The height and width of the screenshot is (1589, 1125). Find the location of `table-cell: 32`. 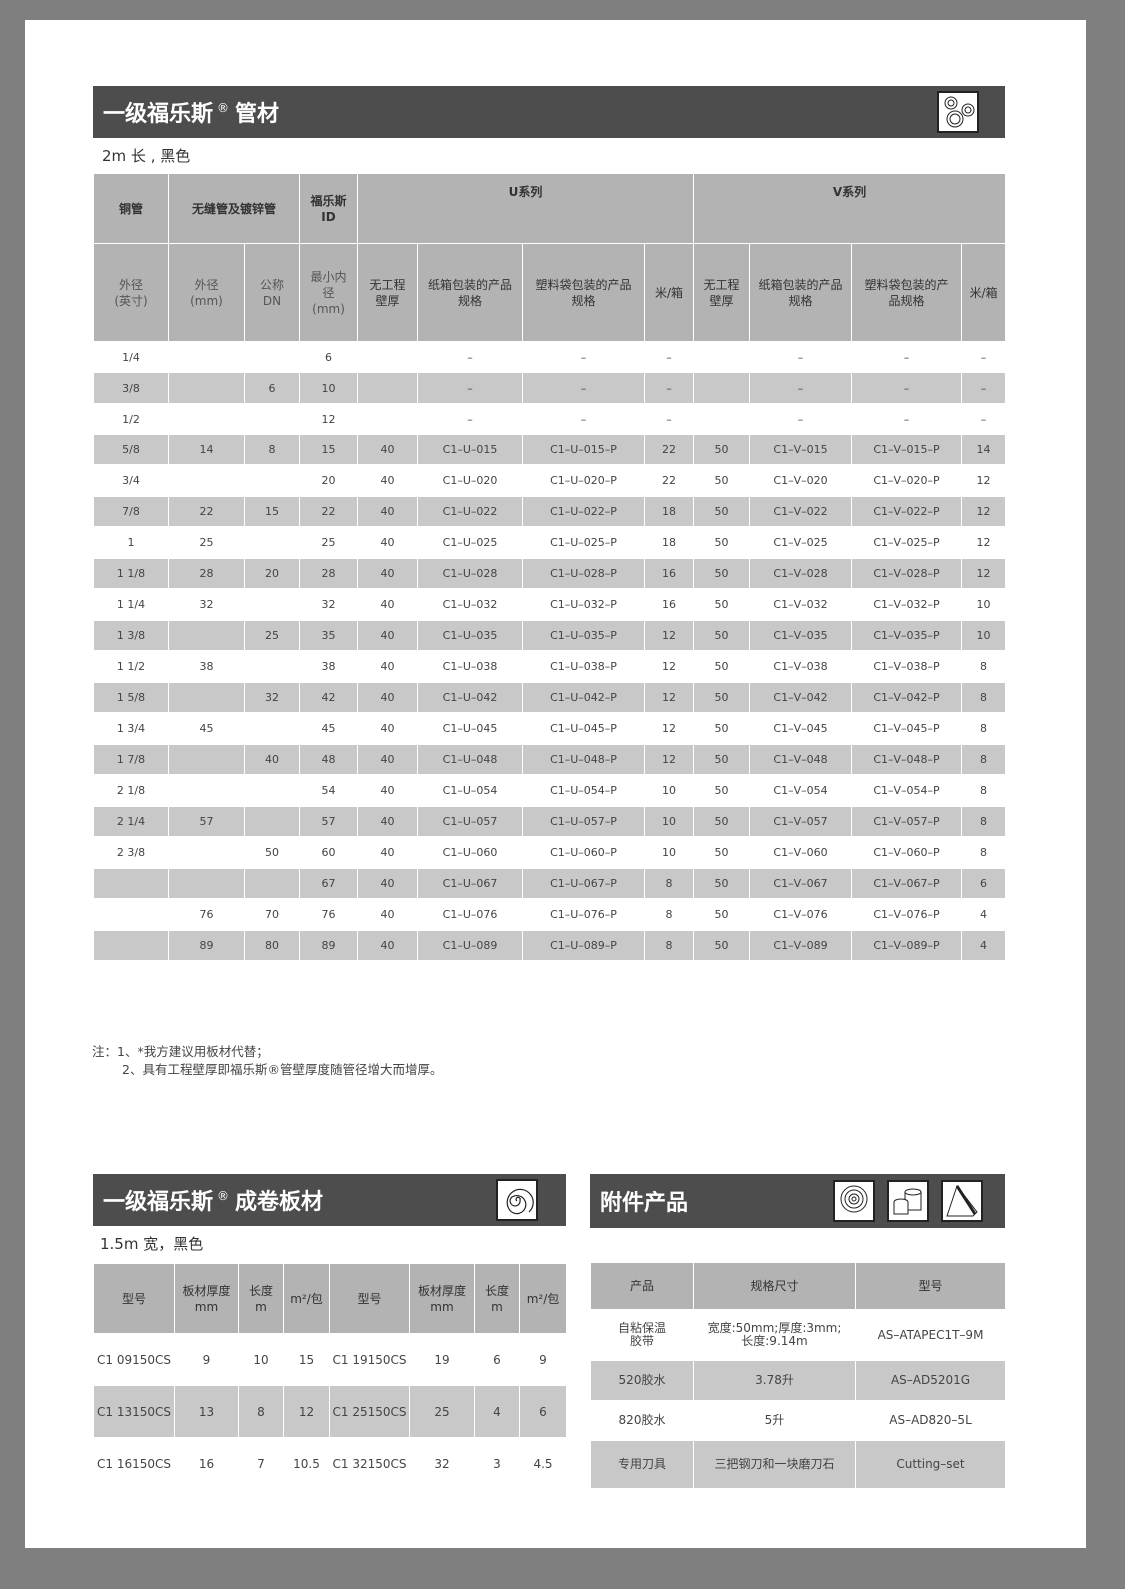

table-cell: 32 is located at coordinates (272, 697).